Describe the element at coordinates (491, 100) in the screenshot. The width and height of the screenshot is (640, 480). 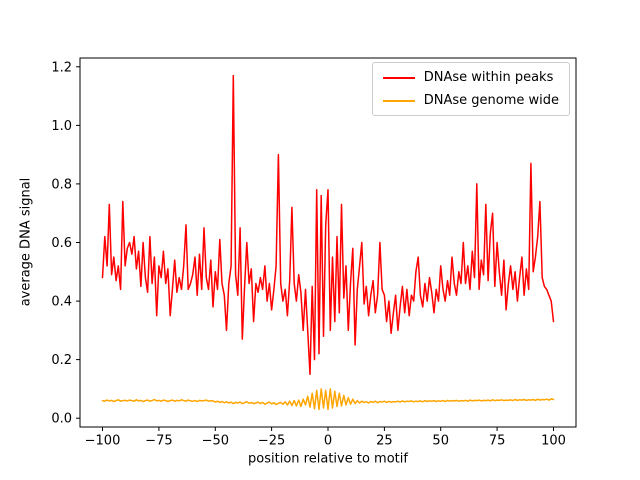
I see `legend-label: DNAse genome wide` at that location.